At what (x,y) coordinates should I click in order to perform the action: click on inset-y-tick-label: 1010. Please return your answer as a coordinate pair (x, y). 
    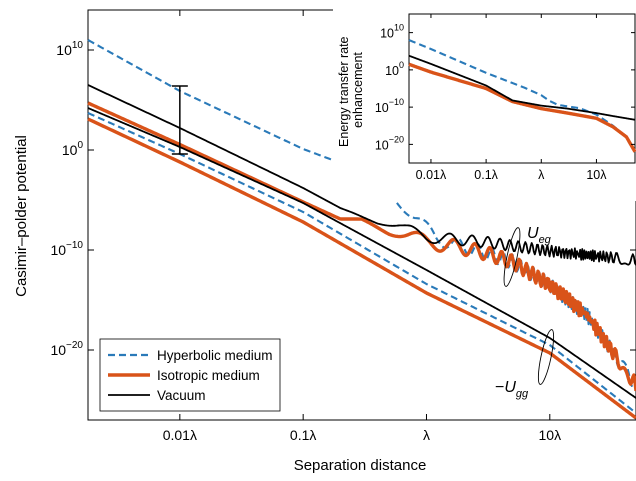
    Looking at the image, I should click on (392, 32).